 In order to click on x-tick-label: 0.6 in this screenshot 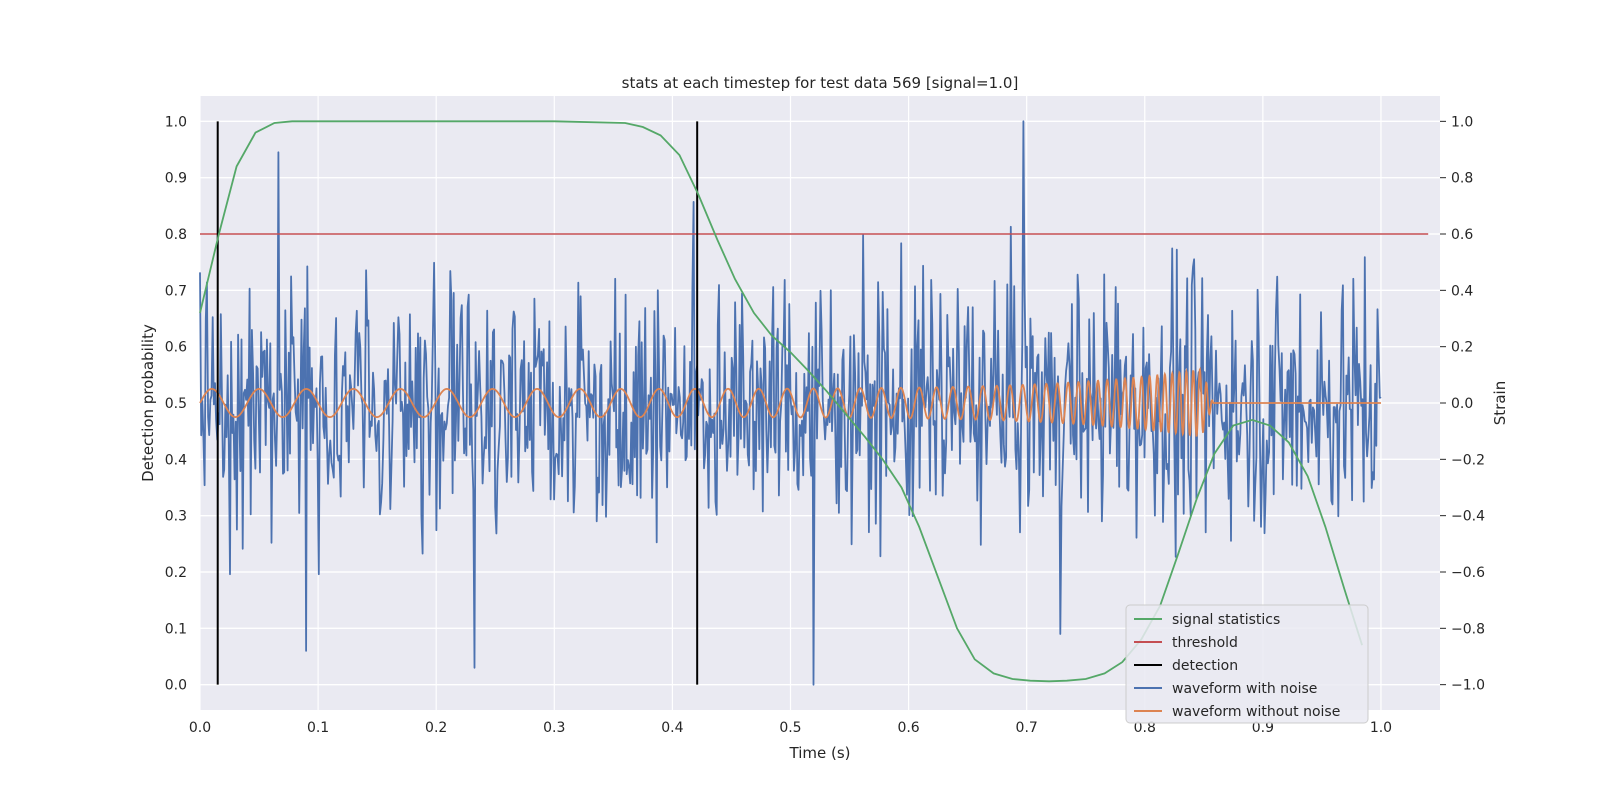, I will do `click(908, 728)`.